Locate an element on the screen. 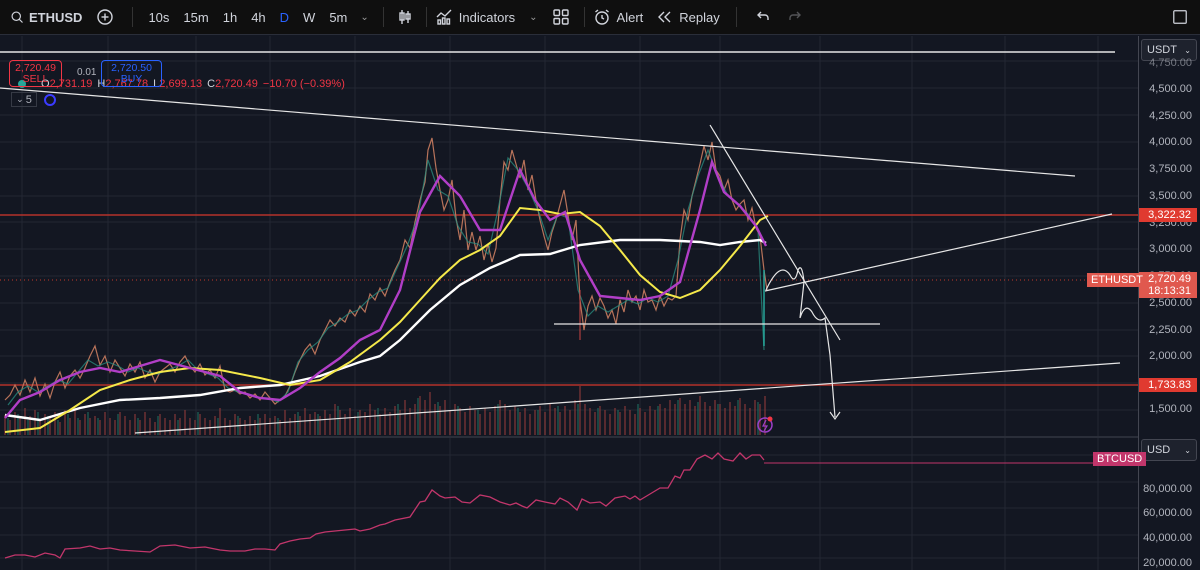 The image size is (1200, 570). redo-button is located at coordinates (796, 17).